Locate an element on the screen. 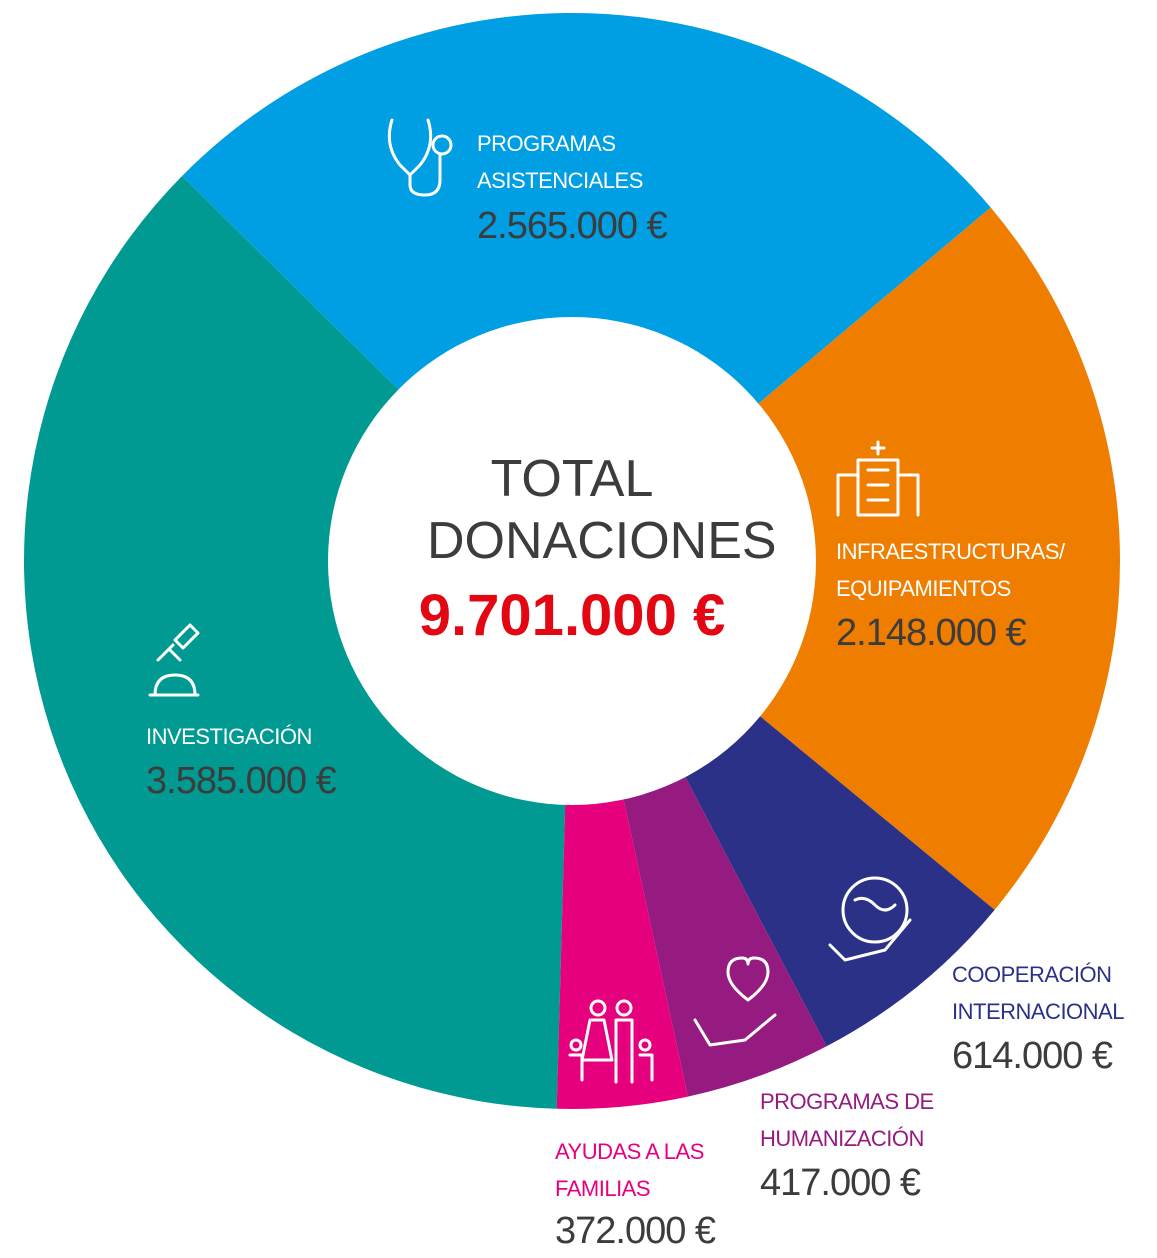  segment-value: 2.148.000 € is located at coordinates (931, 633).